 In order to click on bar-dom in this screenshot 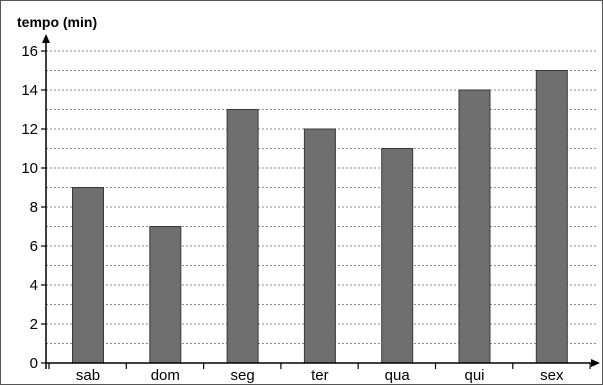, I will do `click(165, 295)`.